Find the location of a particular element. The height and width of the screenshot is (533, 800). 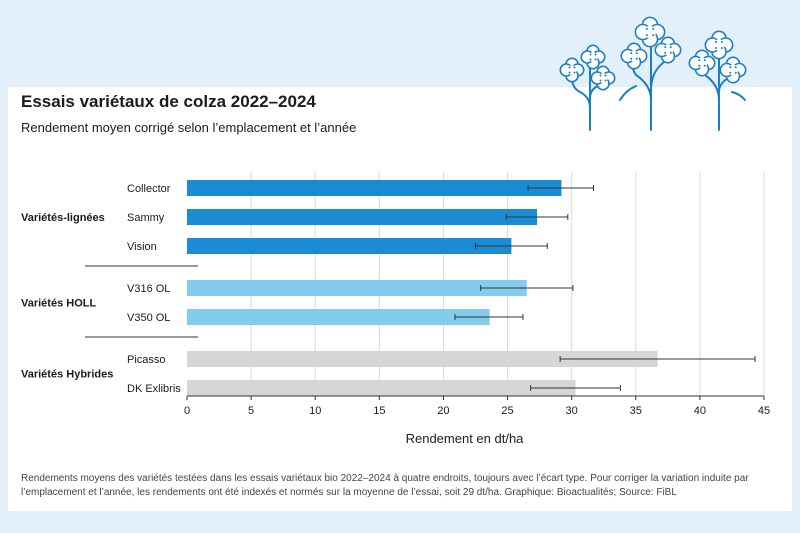

x-axis-label: Rendement en dt/ha is located at coordinates (465, 438).